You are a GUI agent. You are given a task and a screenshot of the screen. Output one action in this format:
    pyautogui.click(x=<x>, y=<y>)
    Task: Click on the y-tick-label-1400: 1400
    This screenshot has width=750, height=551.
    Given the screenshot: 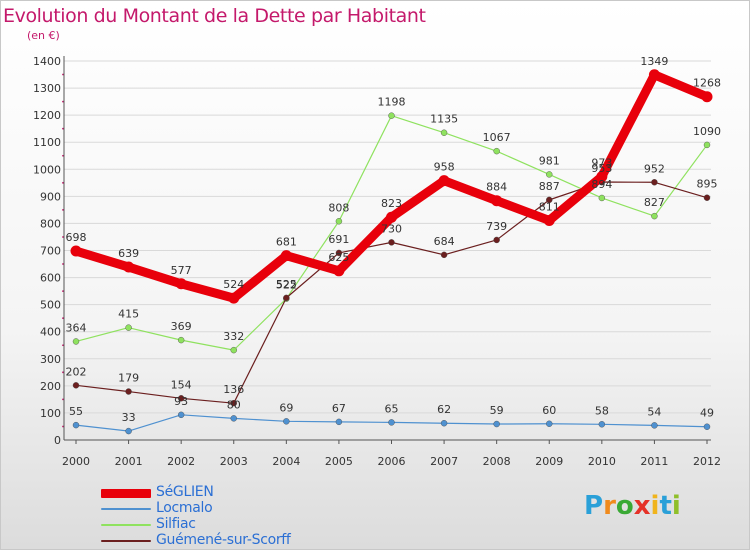 What is the action you would take?
    pyautogui.click(x=47, y=61)
    